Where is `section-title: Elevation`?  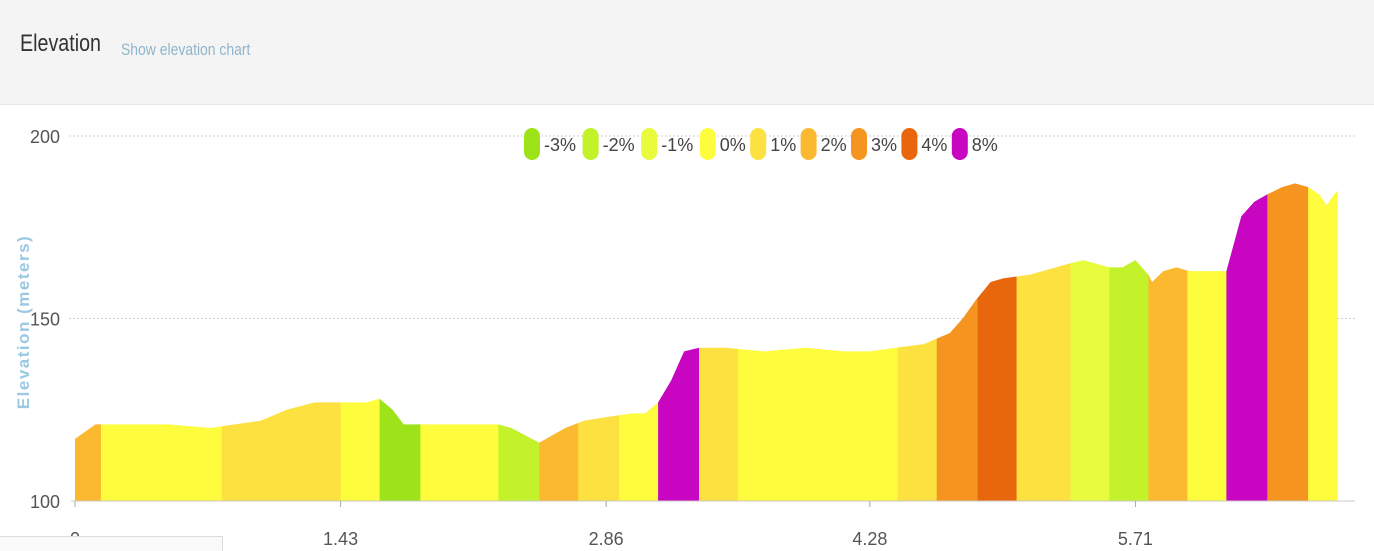
section-title: Elevation is located at coordinates (60, 43).